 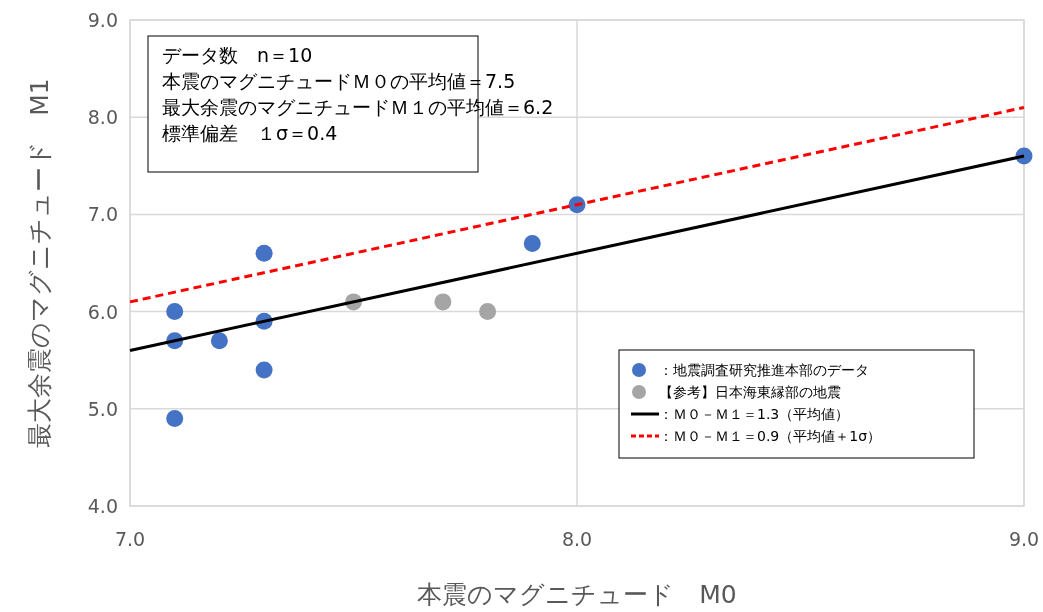 What do you see at coordinates (130, 539) in the screenshot?
I see `x-tick-label: 7.0` at bounding box center [130, 539].